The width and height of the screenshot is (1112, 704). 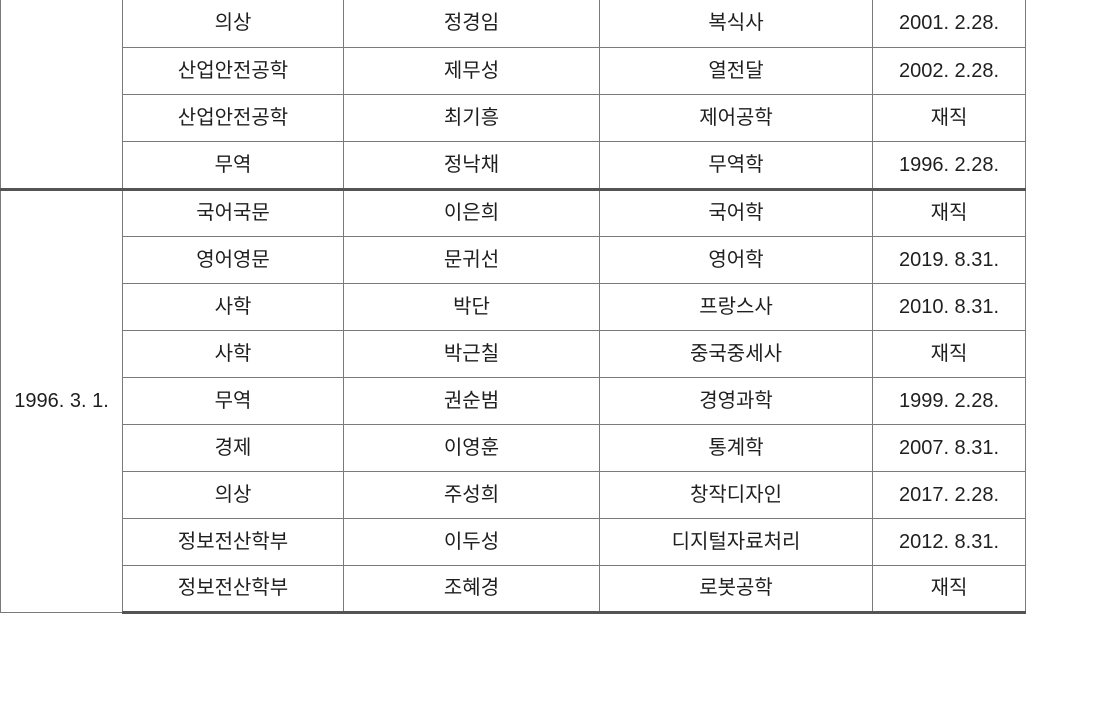 What do you see at coordinates (471, 589) in the screenshot?
I see `name-cell: 조혜경` at bounding box center [471, 589].